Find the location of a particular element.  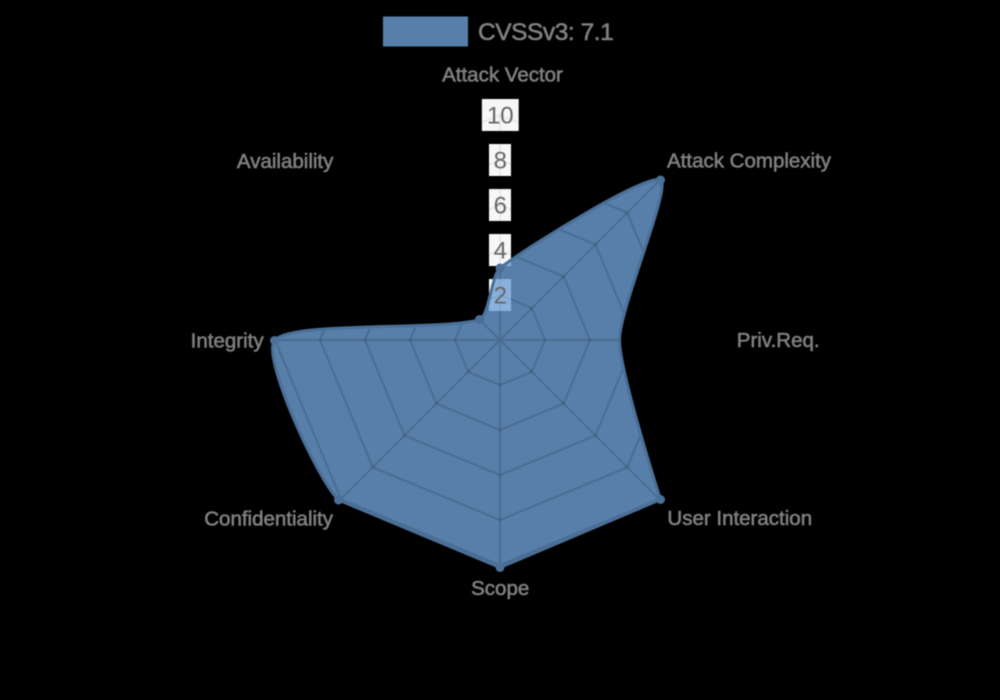

svg-text: Priv.Req. is located at coordinates (778, 340).